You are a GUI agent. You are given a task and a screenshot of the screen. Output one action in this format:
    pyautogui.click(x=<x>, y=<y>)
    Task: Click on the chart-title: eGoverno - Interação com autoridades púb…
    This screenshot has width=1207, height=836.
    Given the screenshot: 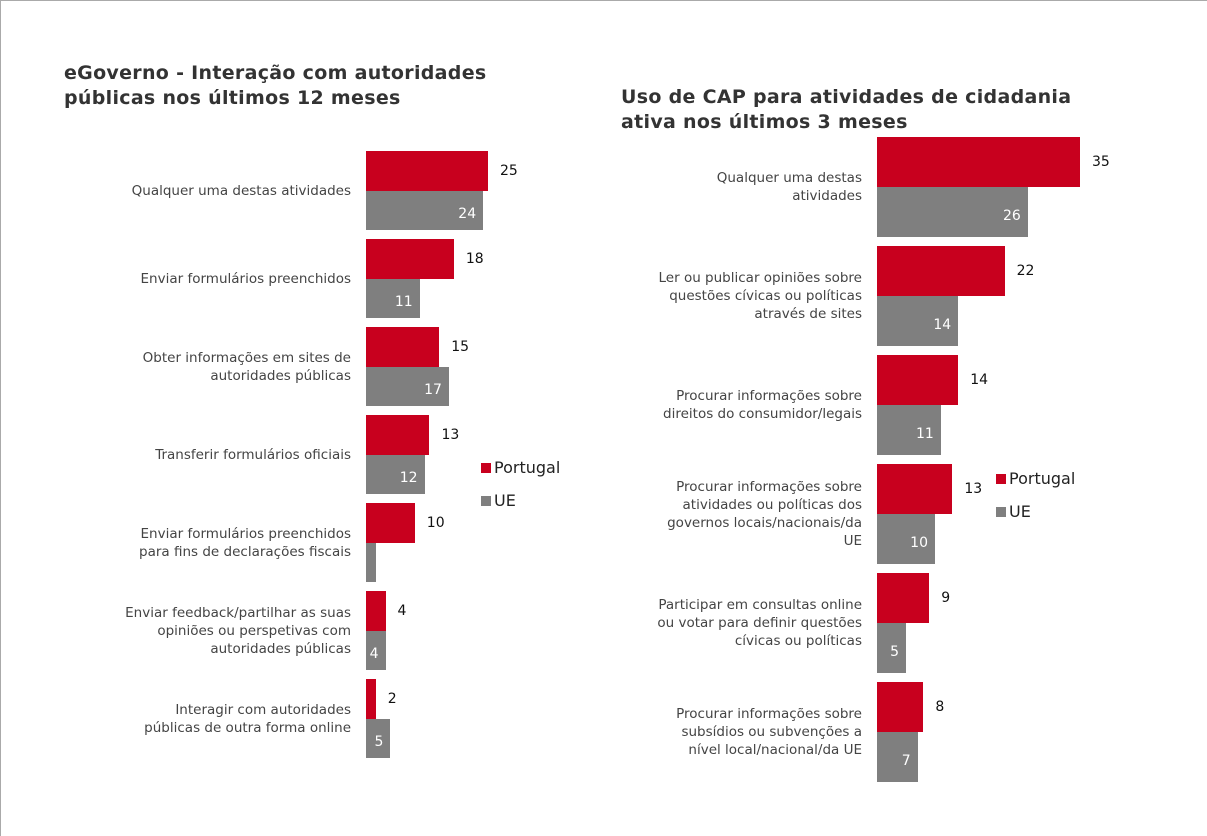 What is the action you would take?
    pyautogui.click(x=275, y=85)
    